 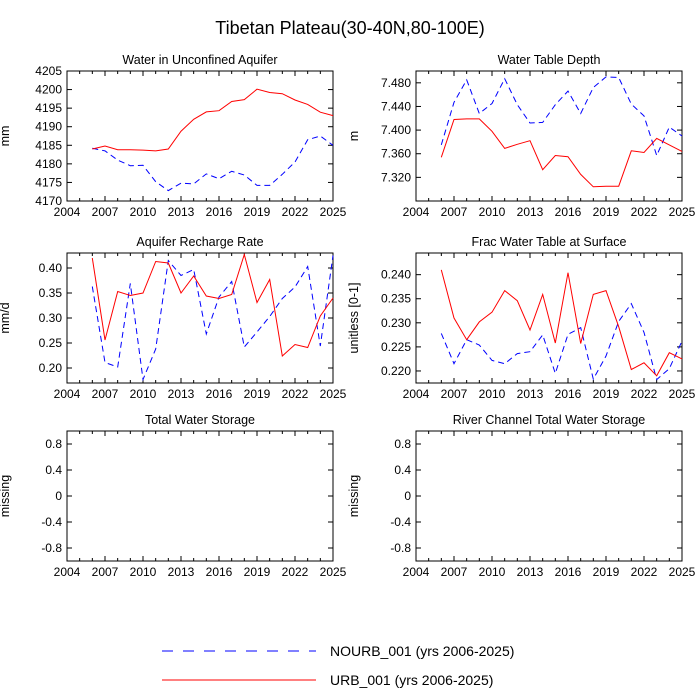 What do you see at coordinates (396, 130) in the screenshot?
I see `y-tick-label: 7.400` at bounding box center [396, 130].